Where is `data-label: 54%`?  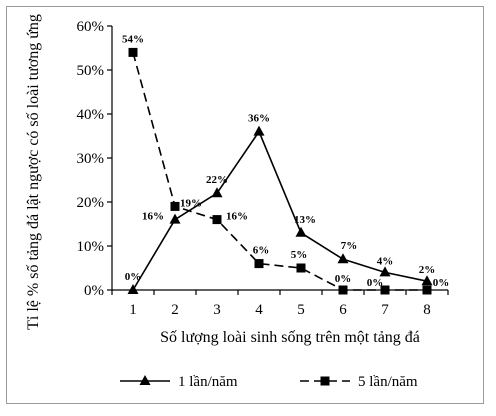
data-label: 54% is located at coordinates (133, 39).